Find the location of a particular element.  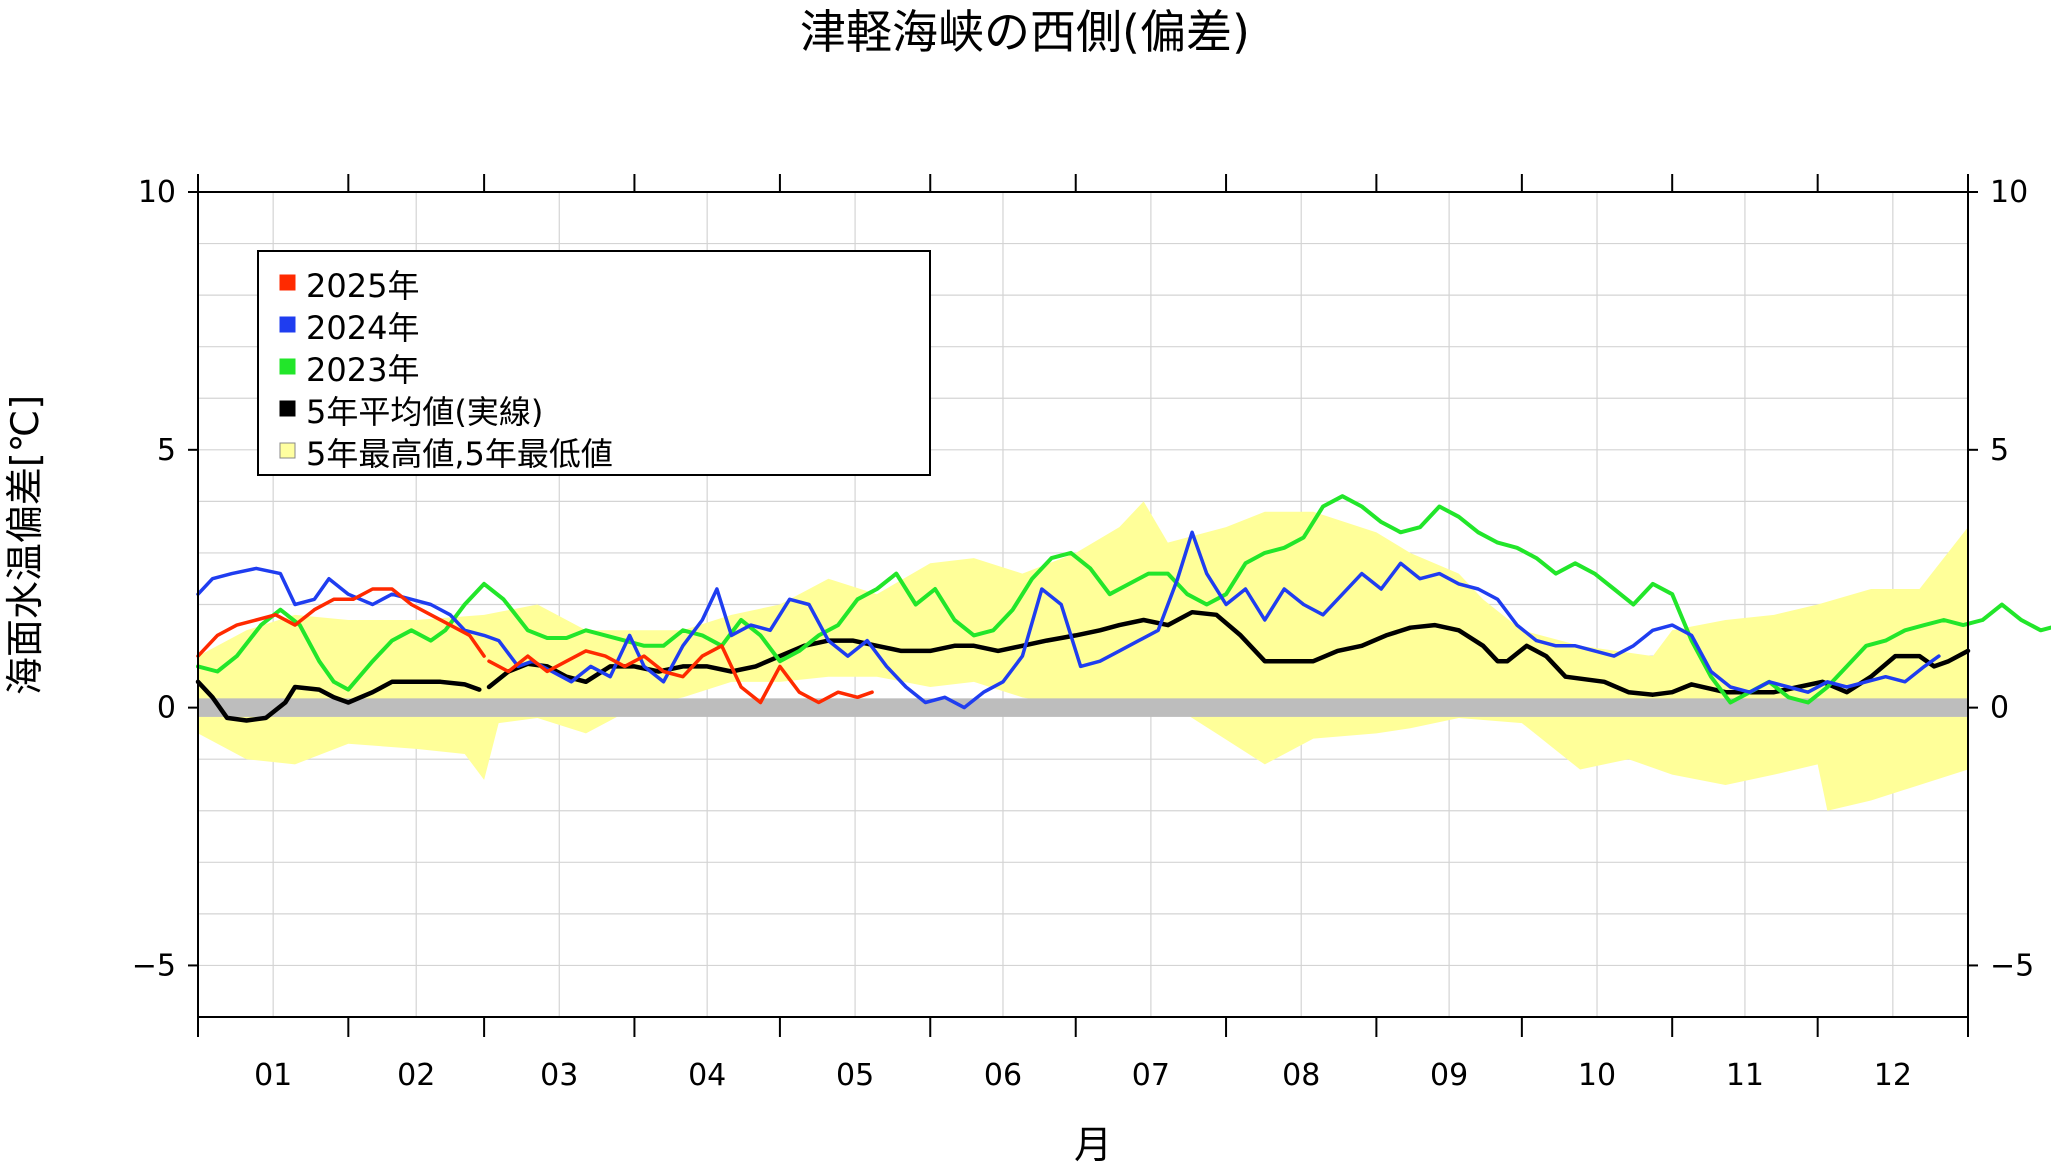

x-tick-label: 05 is located at coordinates (855, 1075).